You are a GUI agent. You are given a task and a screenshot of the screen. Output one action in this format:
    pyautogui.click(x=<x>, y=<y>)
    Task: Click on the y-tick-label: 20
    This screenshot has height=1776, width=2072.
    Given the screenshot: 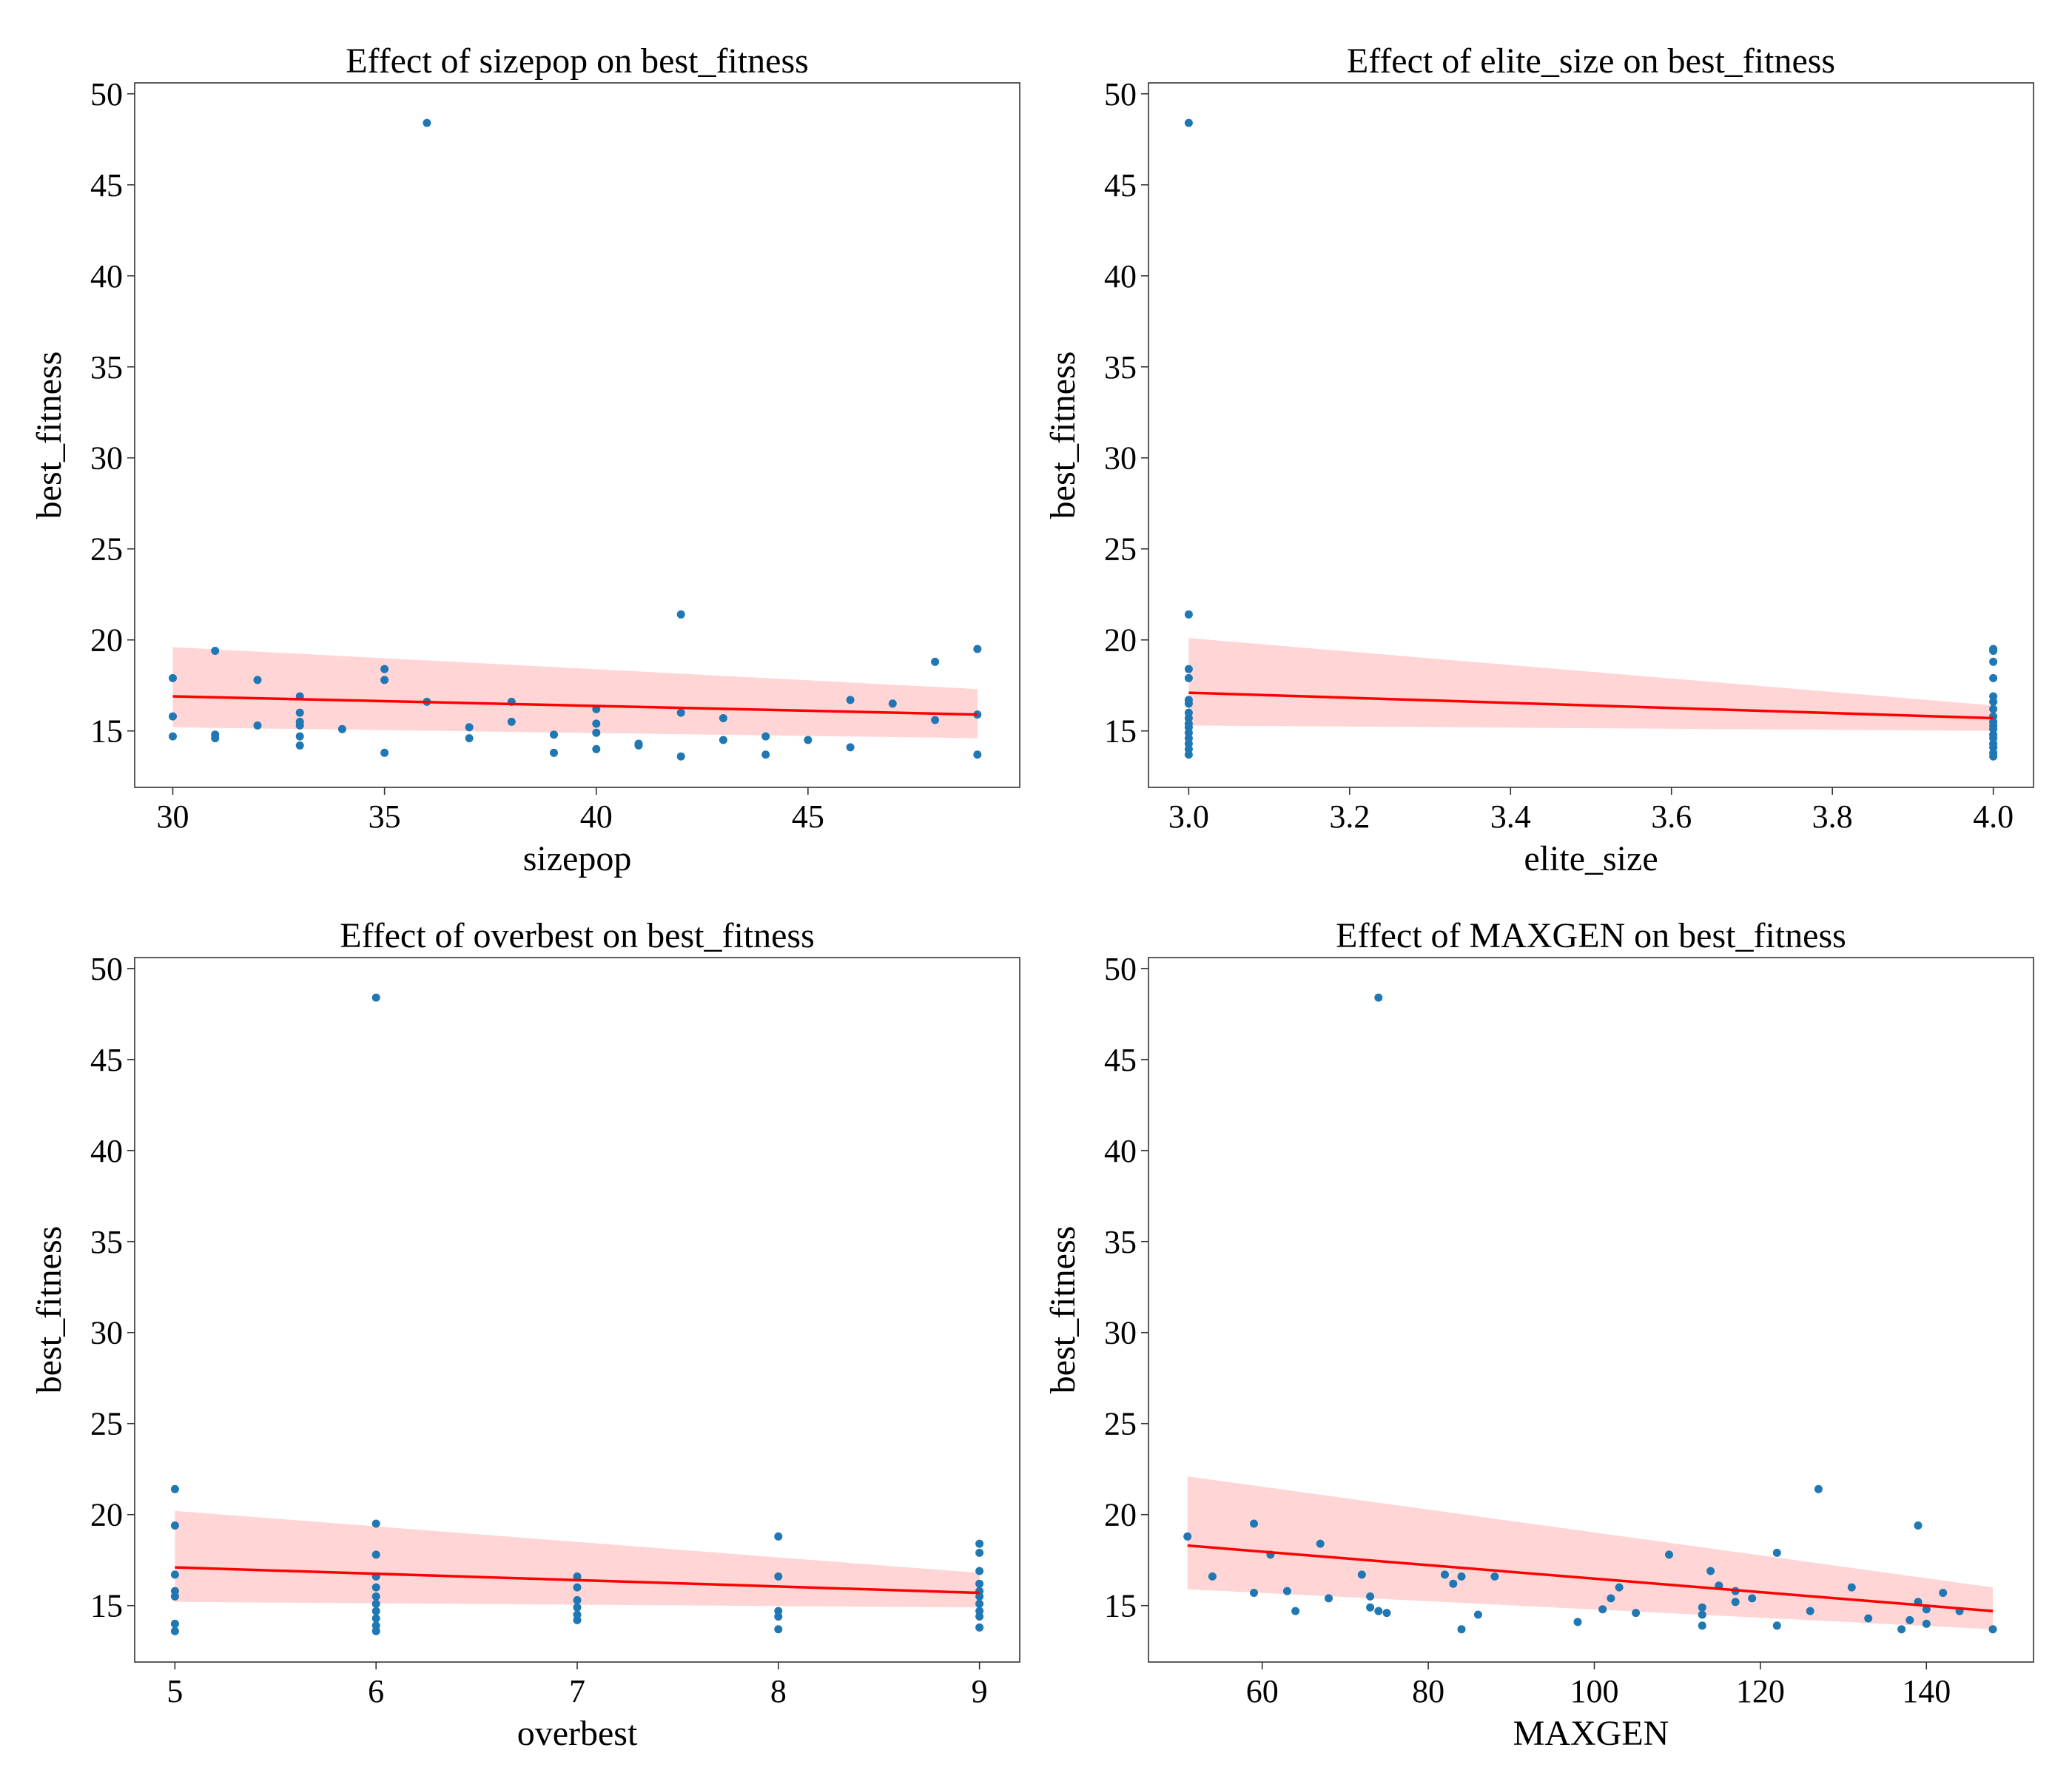 What is the action you would take?
    pyautogui.click(x=106, y=640)
    